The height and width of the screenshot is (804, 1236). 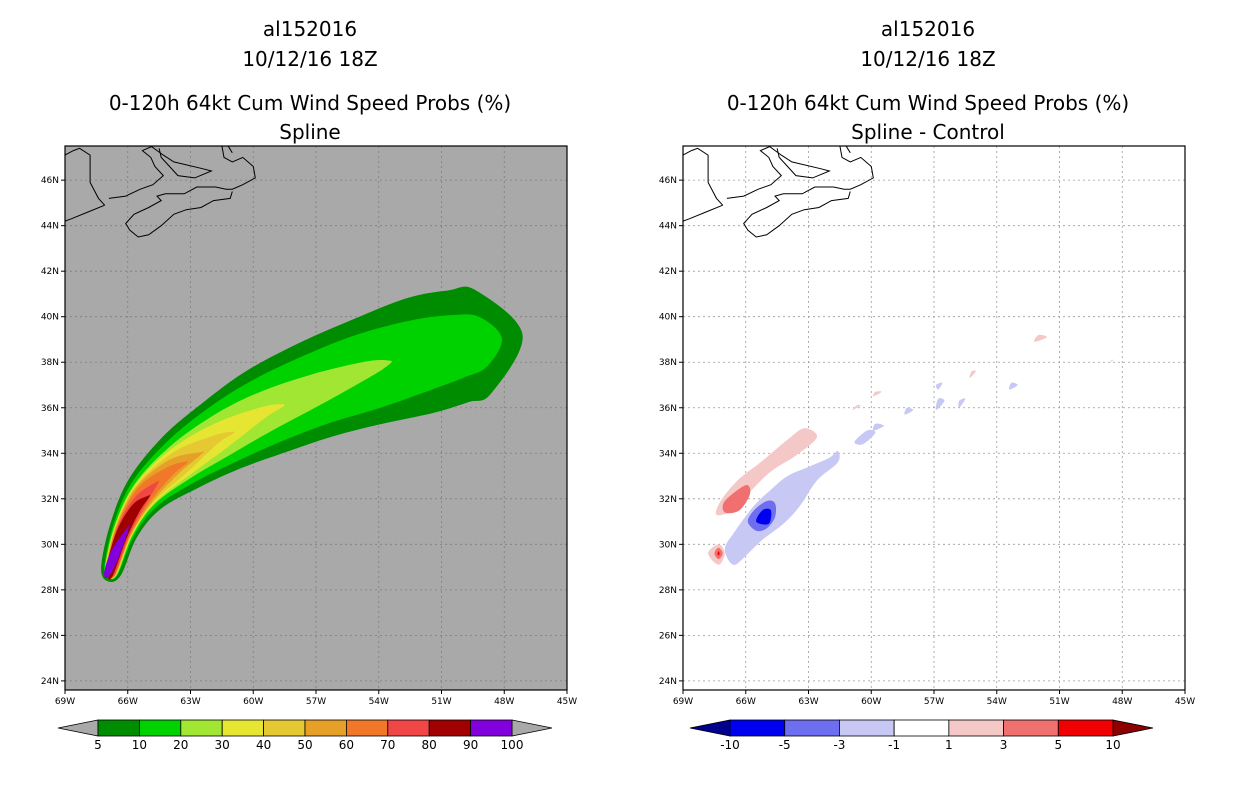 What do you see at coordinates (304, 745) in the screenshot?
I see `colorbar-label: 50` at bounding box center [304, 745].